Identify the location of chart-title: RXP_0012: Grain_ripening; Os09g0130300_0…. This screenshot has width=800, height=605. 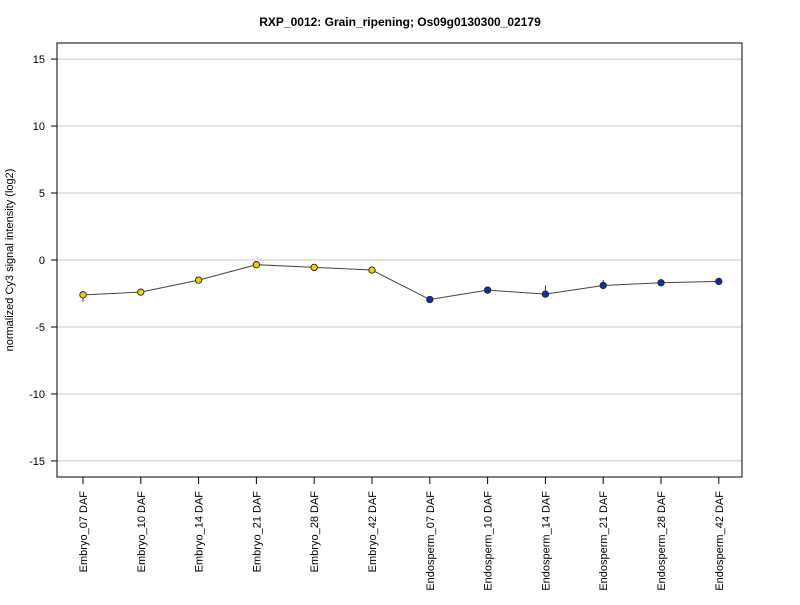
(400, 22).